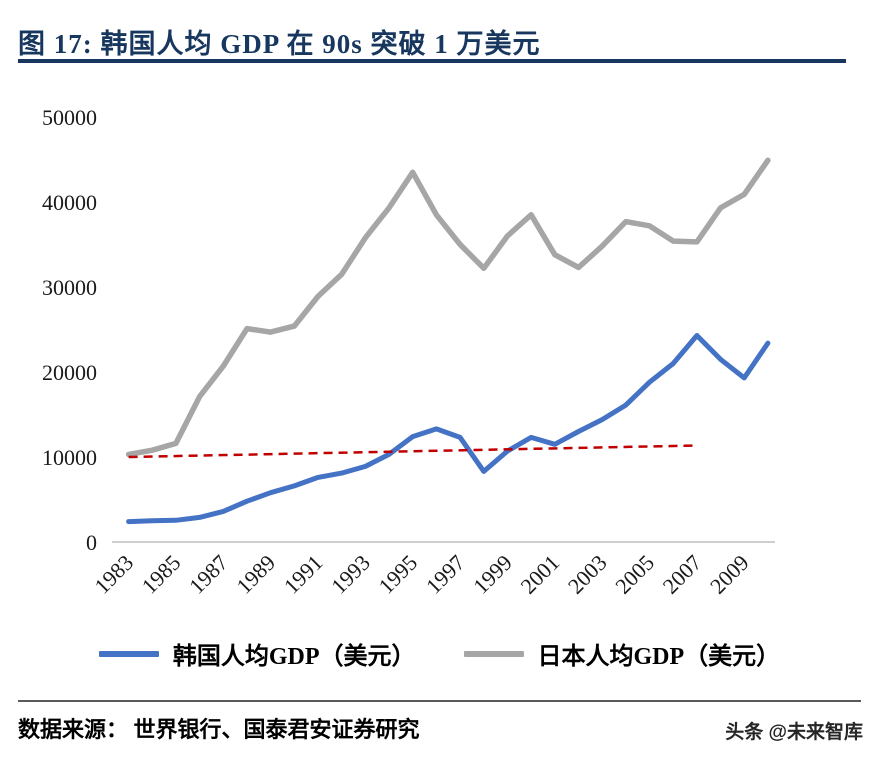  What do you see at coordinates (113, 574) in the screenshot?
I see `x-tick-label: 1983` at bounding box center [113, 574].